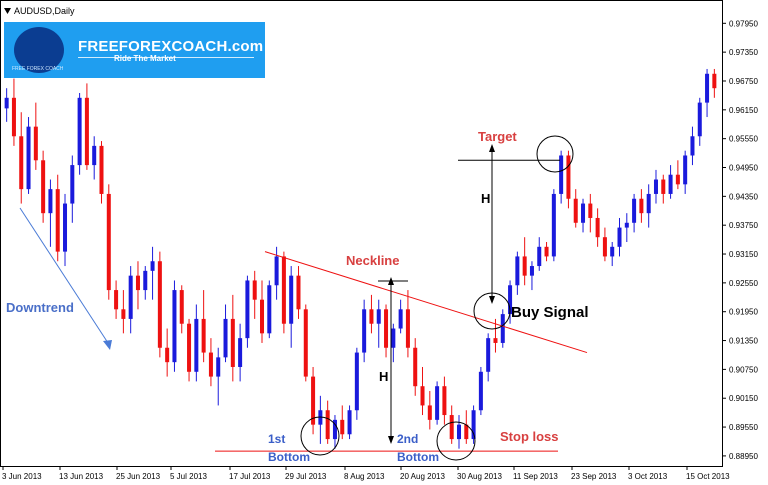  What do you see at coordinates (743, 196) in the screenshot?
I see `y-tick-label: 0.94350` at bounding box center [743, 196].